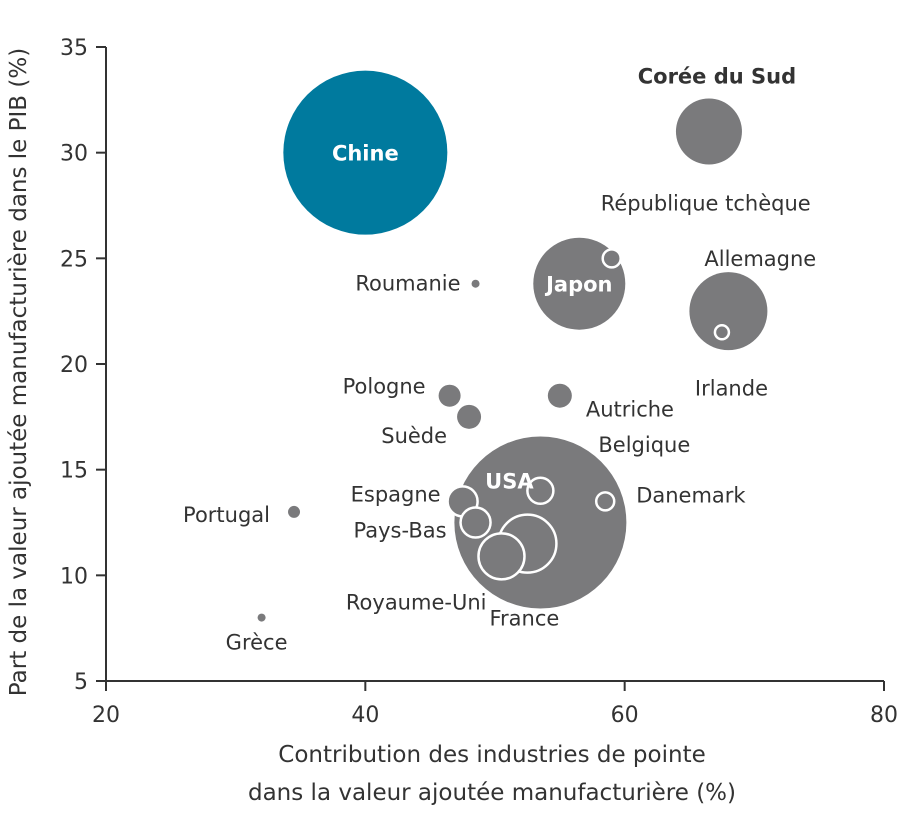 The width and height of the screenshot is (910, 820). What do you see at coordinates (731, 388) in the screenshot?
I see `point-label-irlande: Irlande` at bounding box center [731, 388].